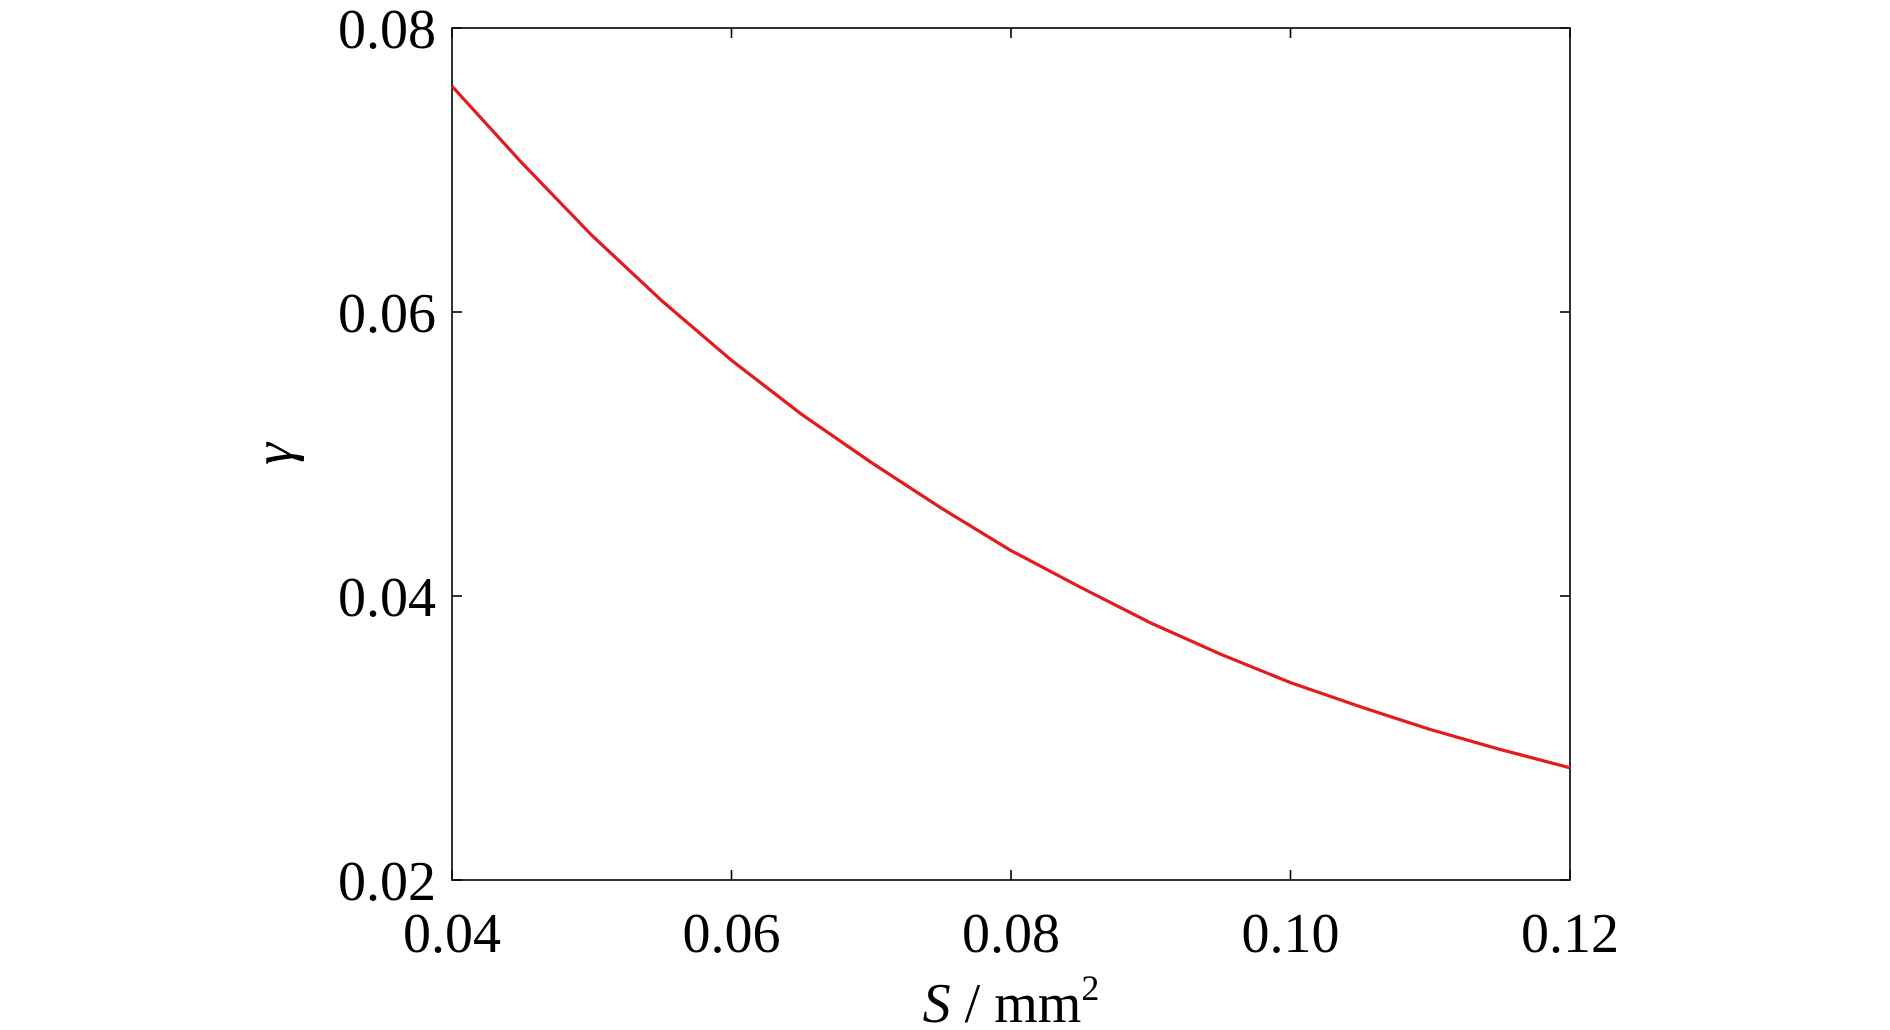 The height and width of the screenshot is (1030, 1890). What do you see at coordinates (732, 934) in the screenshot?
I see `x-tick-label: 0.06` at bounding box center [732, 934].